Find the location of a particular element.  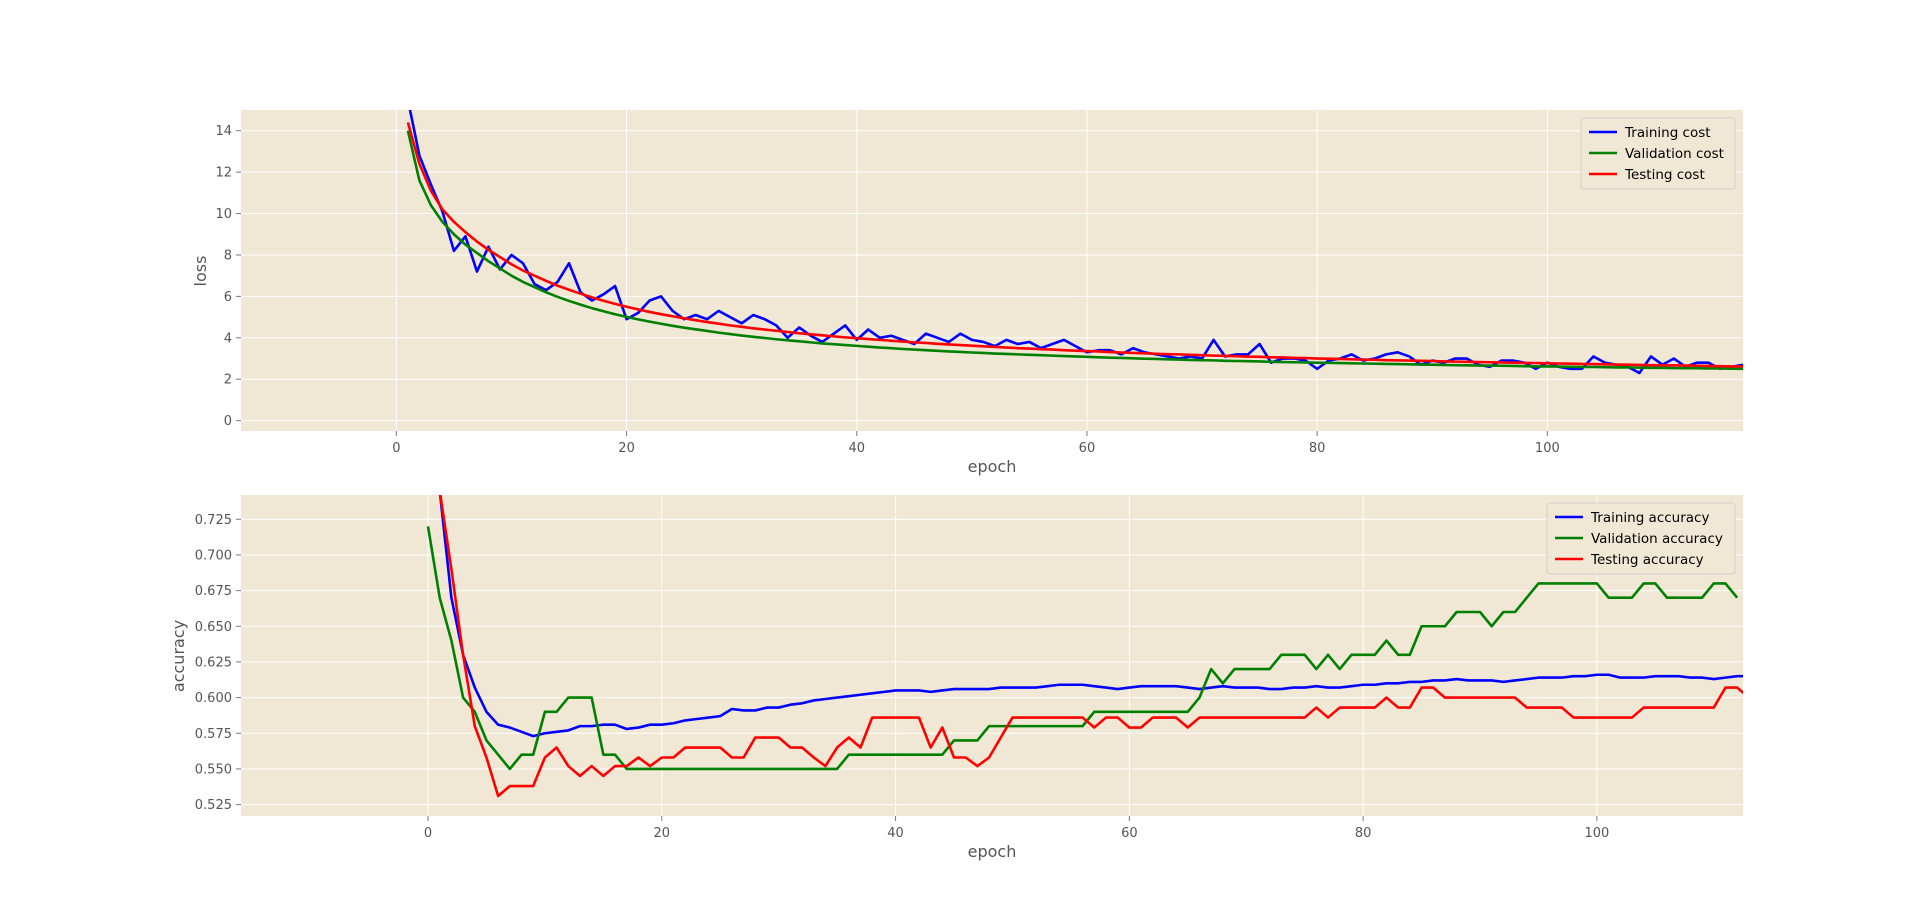

loss-legend-label: Validation cost is located at coordinates (1674, 154).